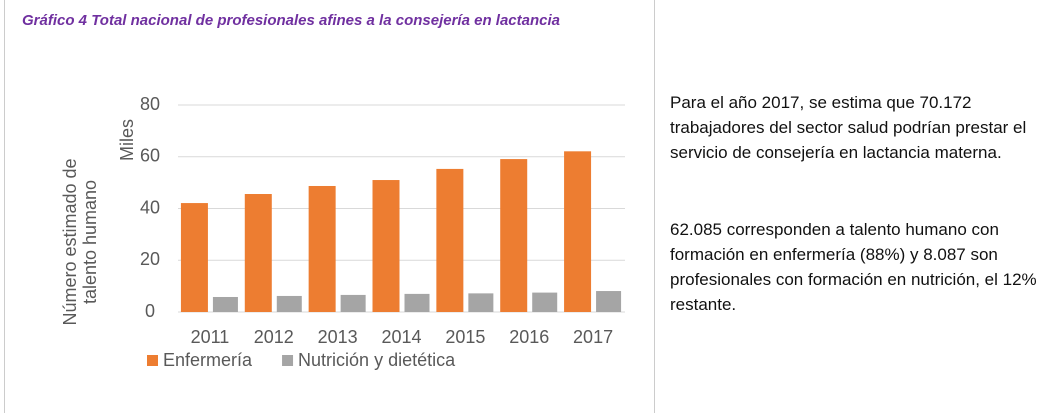 The height and width of the screenshot is (414, 1048). What do you see at coordinates (465, 337) in the screenshot?
I see `x-tick-label: 2015` at bounding box center [465, 337].